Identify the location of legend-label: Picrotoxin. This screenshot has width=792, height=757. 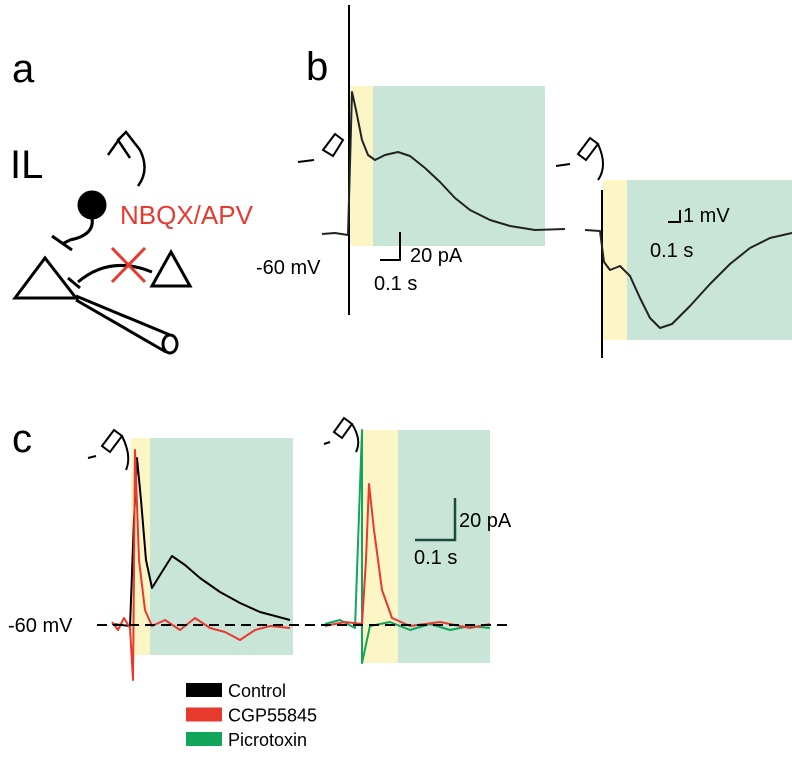
(267, 740).